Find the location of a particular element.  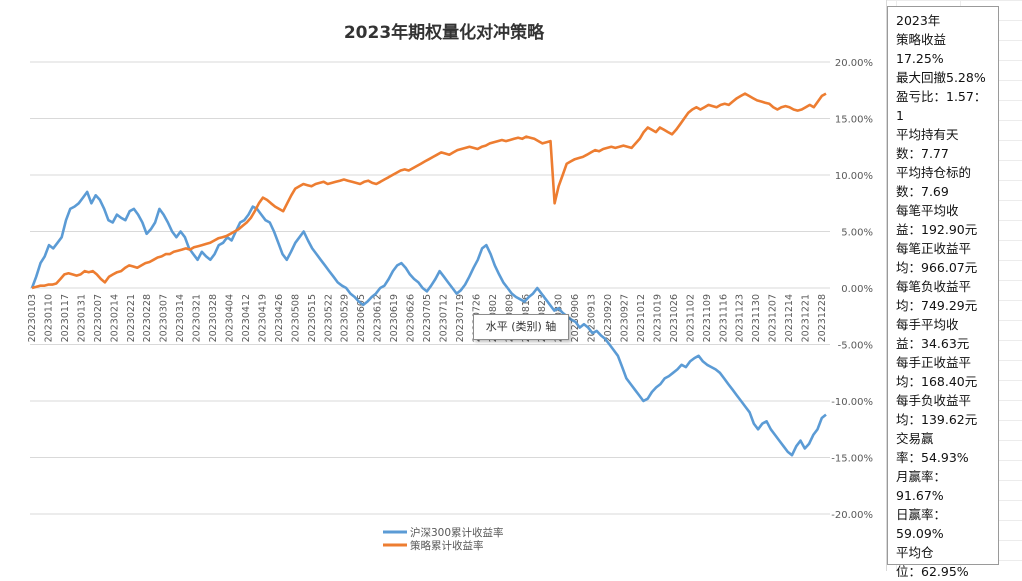

x-tick-label: 20231026 is located at coordinates (674, 318).